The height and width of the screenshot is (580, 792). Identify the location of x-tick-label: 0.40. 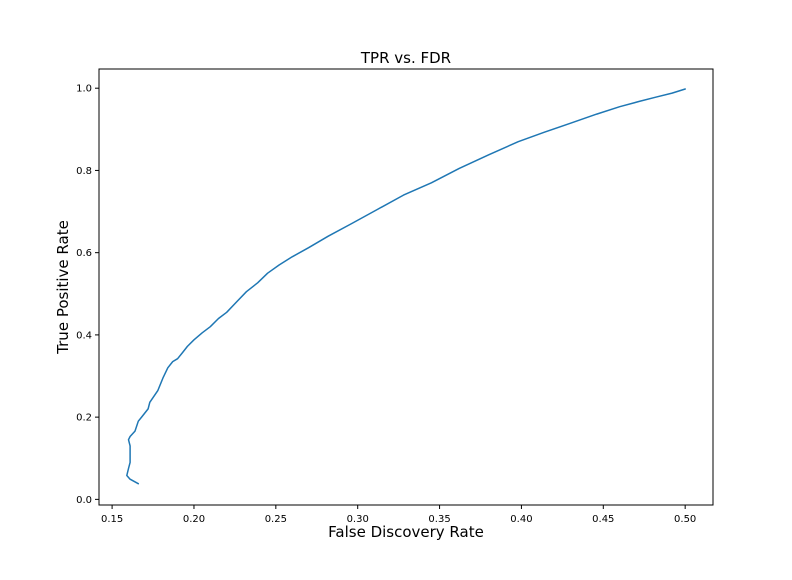
(521, 519).